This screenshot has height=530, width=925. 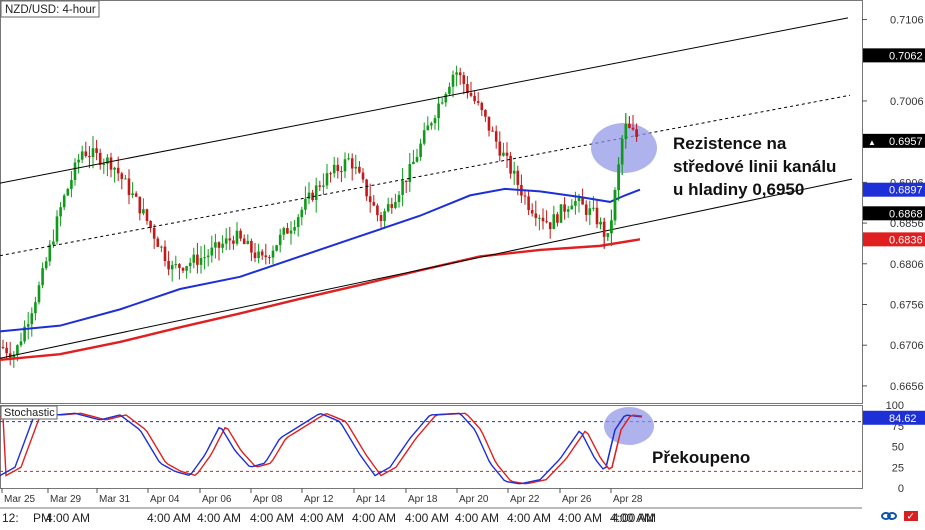 What do you see at coordinates (907, 224) in the screenshot?
I see `price-tick-label: 0.6856` at bounding box center [907, 224].